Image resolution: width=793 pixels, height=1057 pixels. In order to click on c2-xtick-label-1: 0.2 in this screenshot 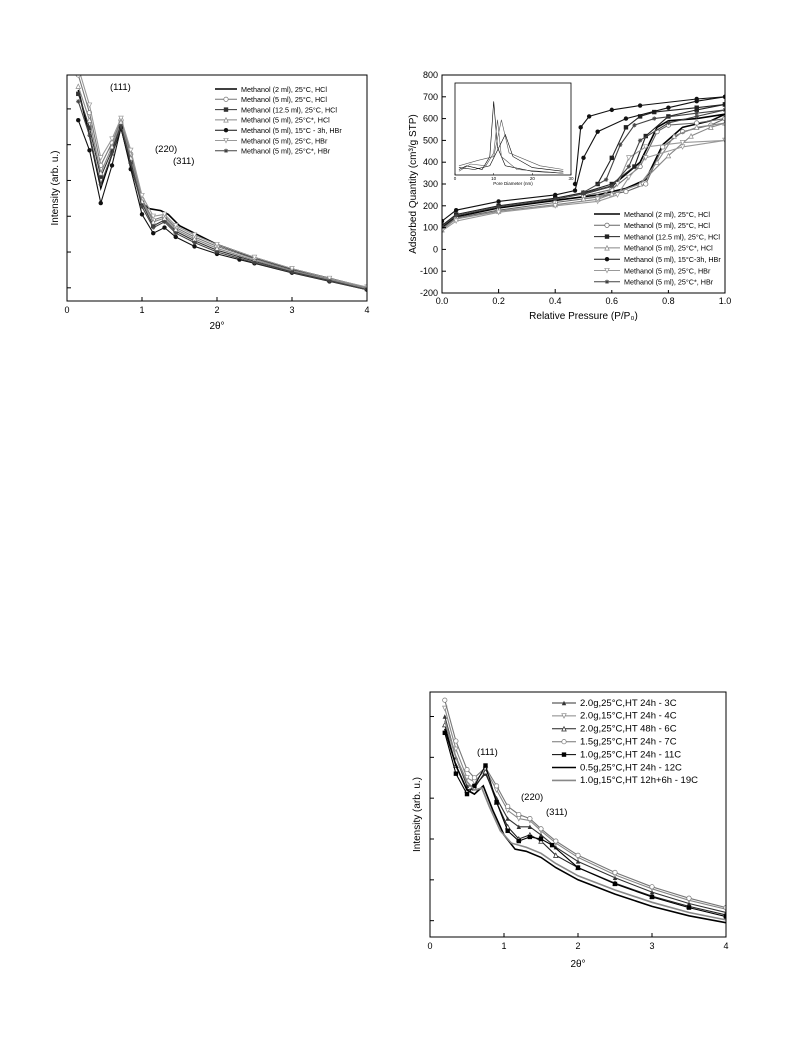, I will do `click(498, 301)`.